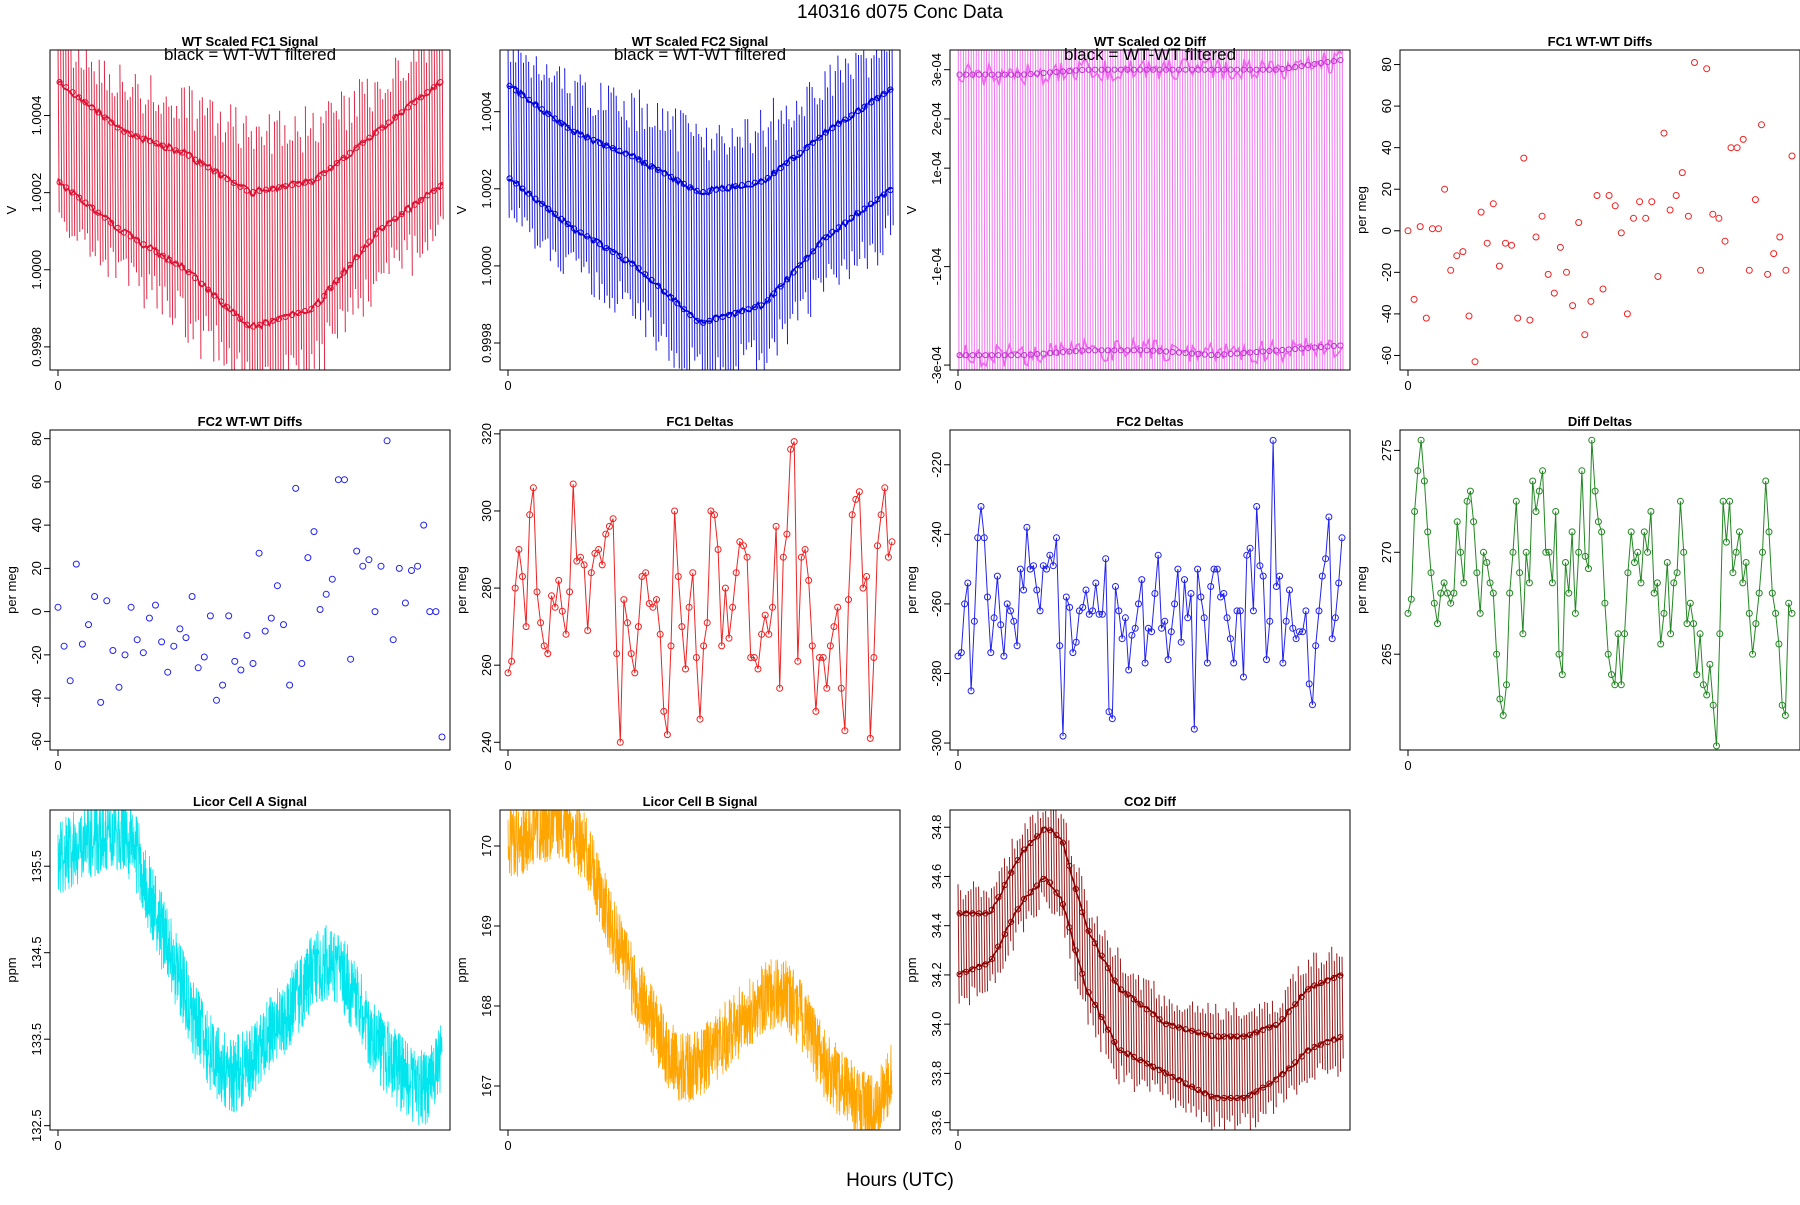 Image resolution: width=1800 pixels, height=1205 pixels. Describe the element at coordinates (1150, 964) in the screenshot. I see `p11-markers` at that location.